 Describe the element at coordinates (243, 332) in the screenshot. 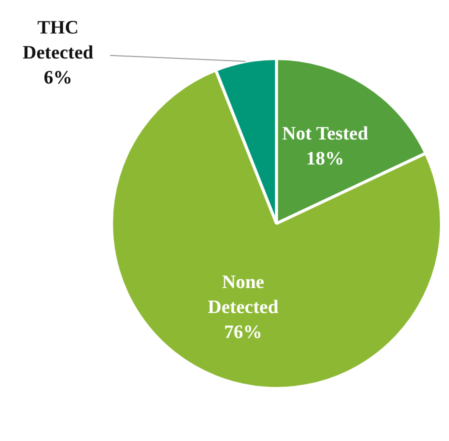

I see `data-label: 76%` at that location.